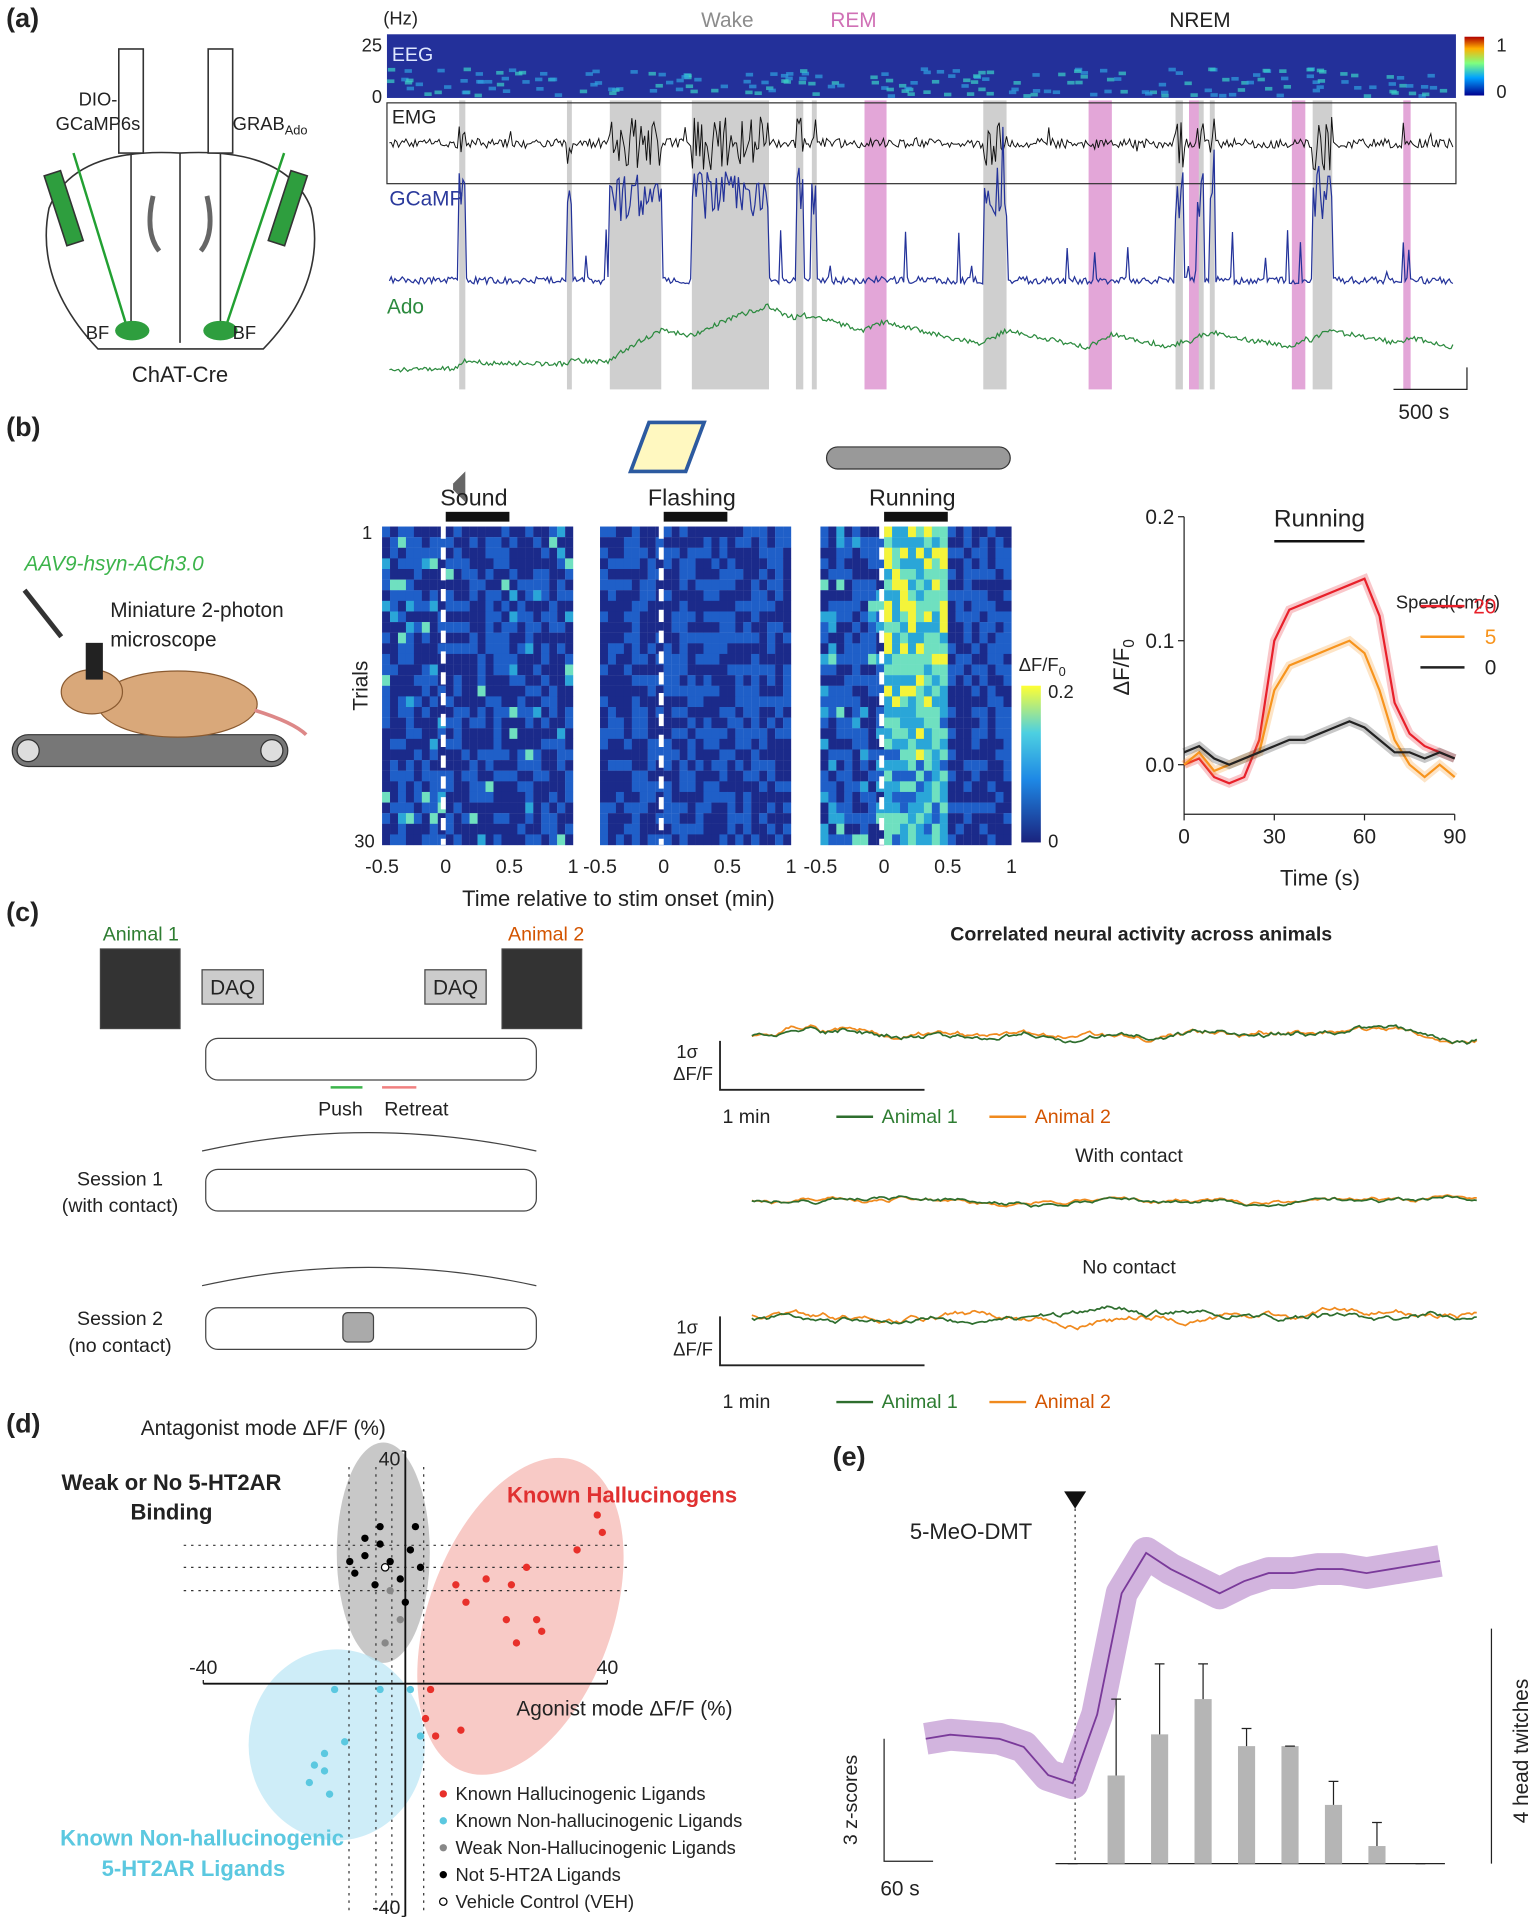 This screenshot has height=1920, width=1538. What do you see at coordinates (1053, 840) in the screenshot?
I see `label: 0` at bounding box center [1053, 840].